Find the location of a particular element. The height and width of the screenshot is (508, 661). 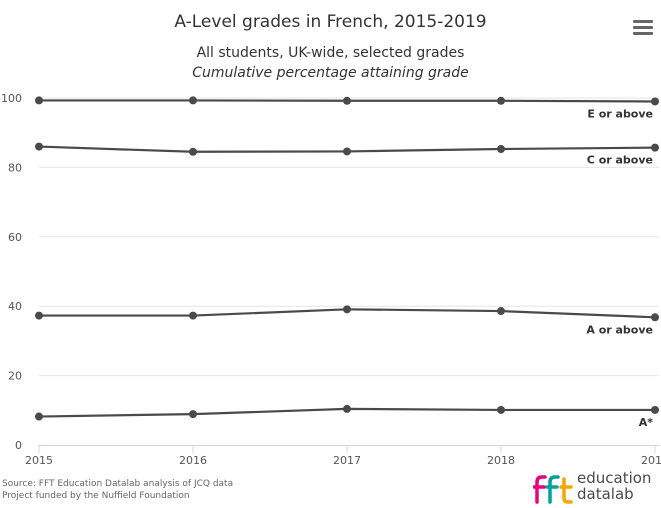

hamburger-menu-icon is located at coordinates (643, 29).